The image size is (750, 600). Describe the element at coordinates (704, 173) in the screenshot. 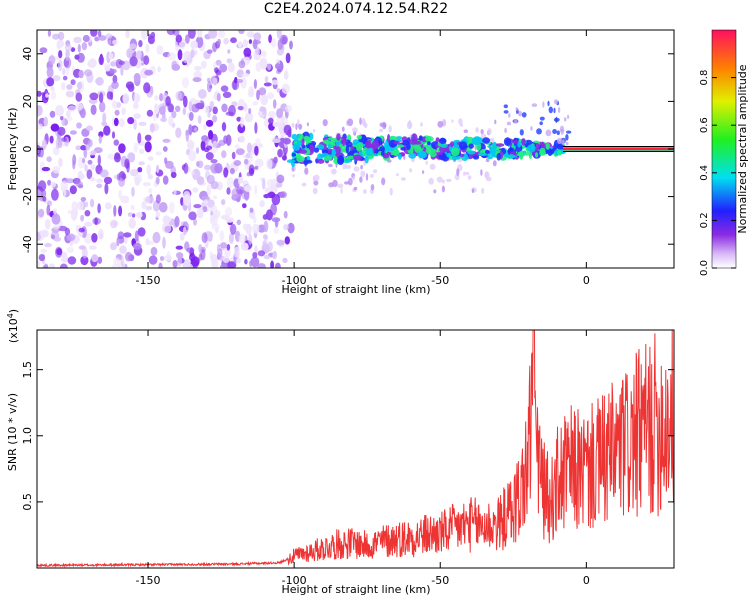

I see `colorbar-tick-label: 0.4` at that location.